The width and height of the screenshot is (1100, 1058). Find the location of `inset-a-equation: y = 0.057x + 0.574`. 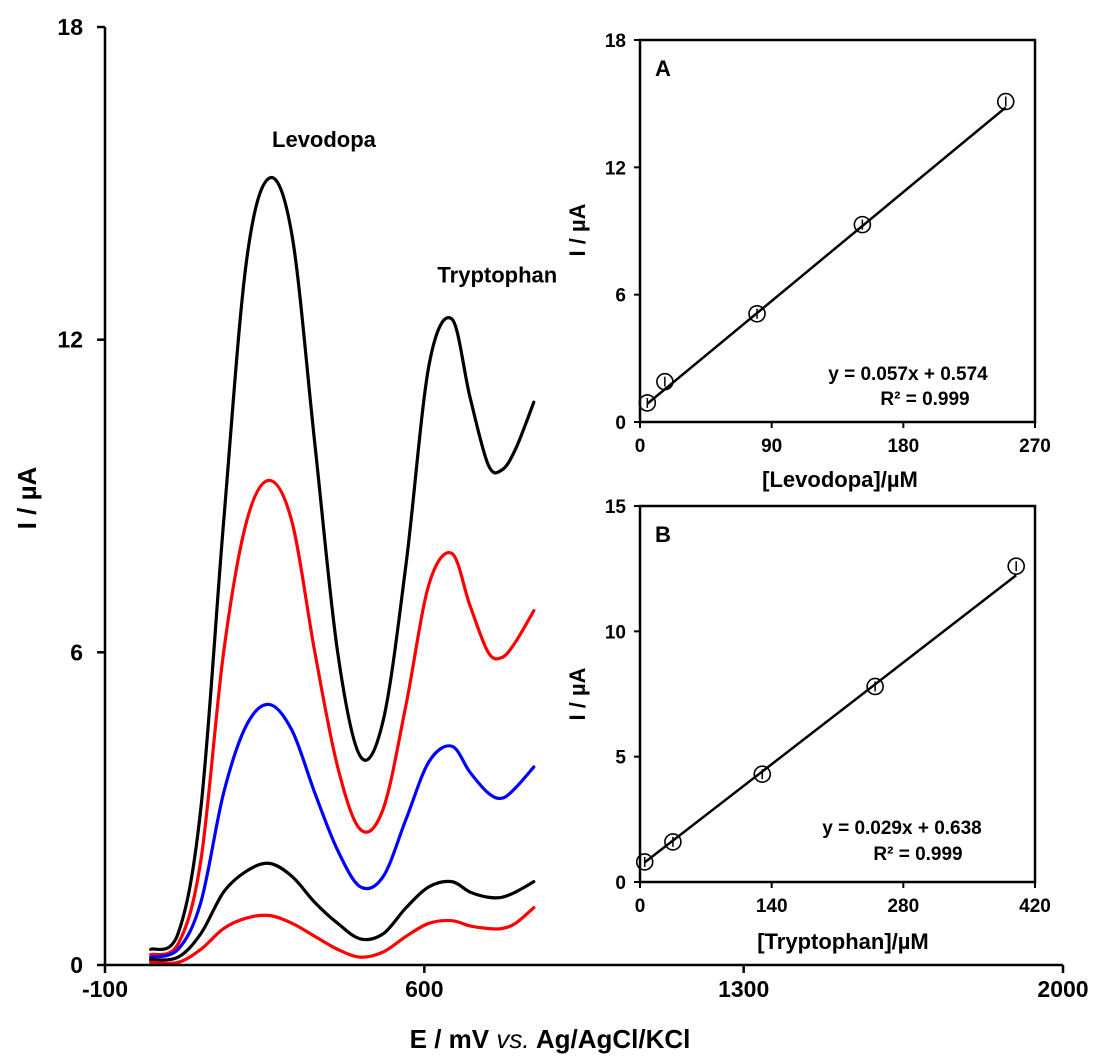

inset-a-equation: y = 0.057x + 0.574 is located at coordinates (908, 374).